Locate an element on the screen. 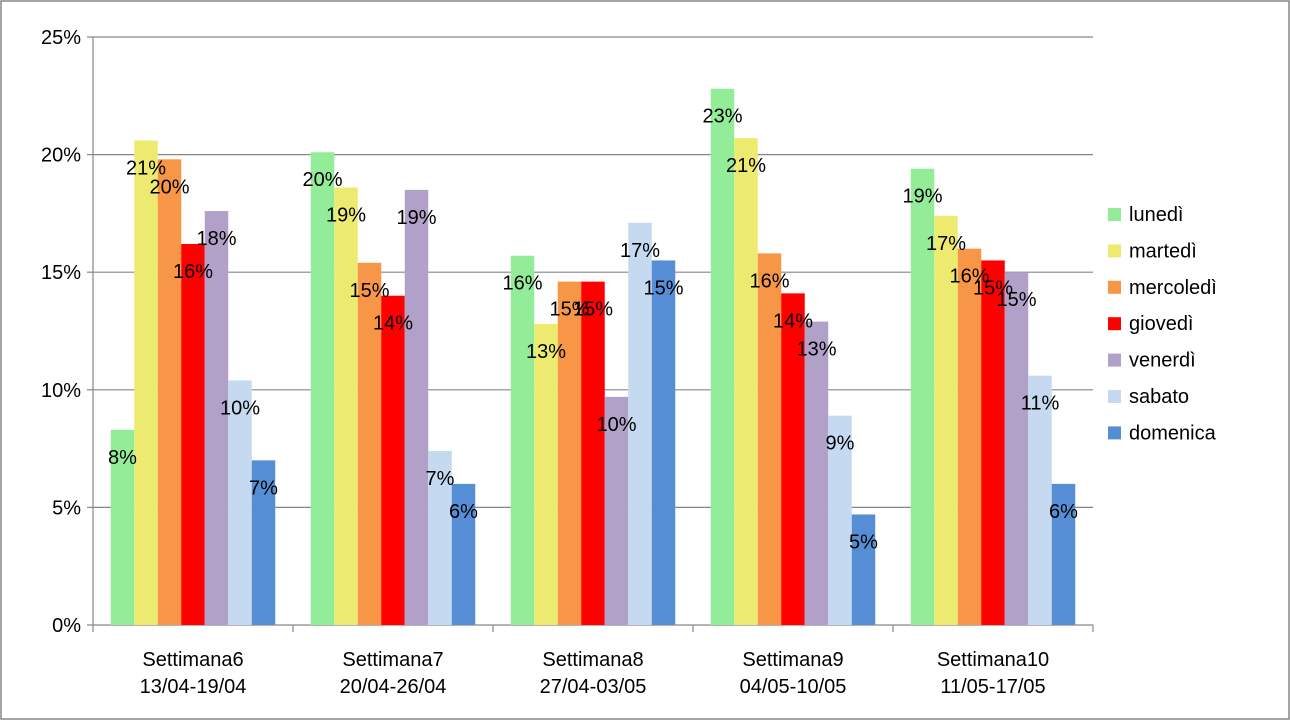 This screenshot has width=1290, height=725. data-label: 8% is located at coordinates (122, 458).